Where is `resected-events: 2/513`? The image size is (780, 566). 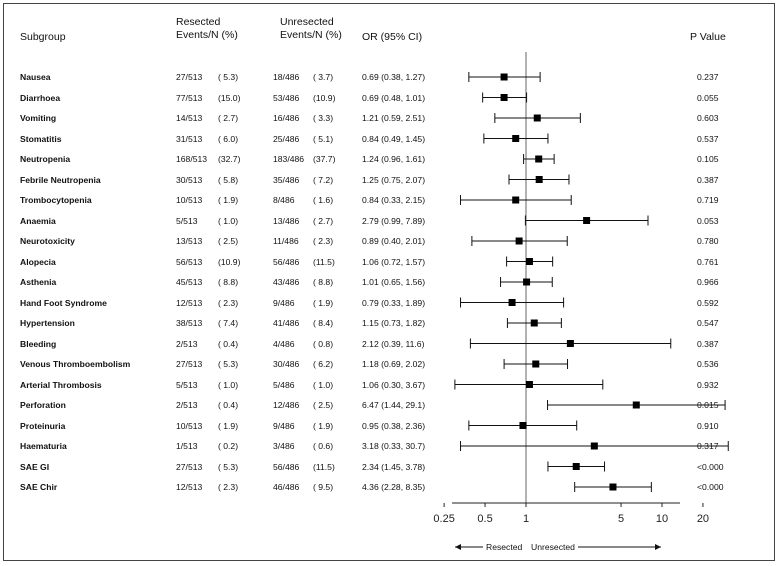
resected-events: 2/513 is located at coordinates (187, 343).